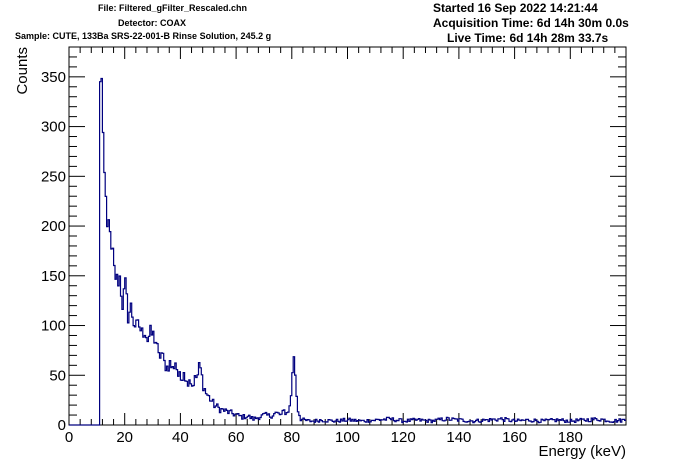  What do you see at coordinates (173, 8) in the screenshot?
I see `file-label: File: Filtered_gFilter_Rescaled.chn` at bounding box center [173, 8].